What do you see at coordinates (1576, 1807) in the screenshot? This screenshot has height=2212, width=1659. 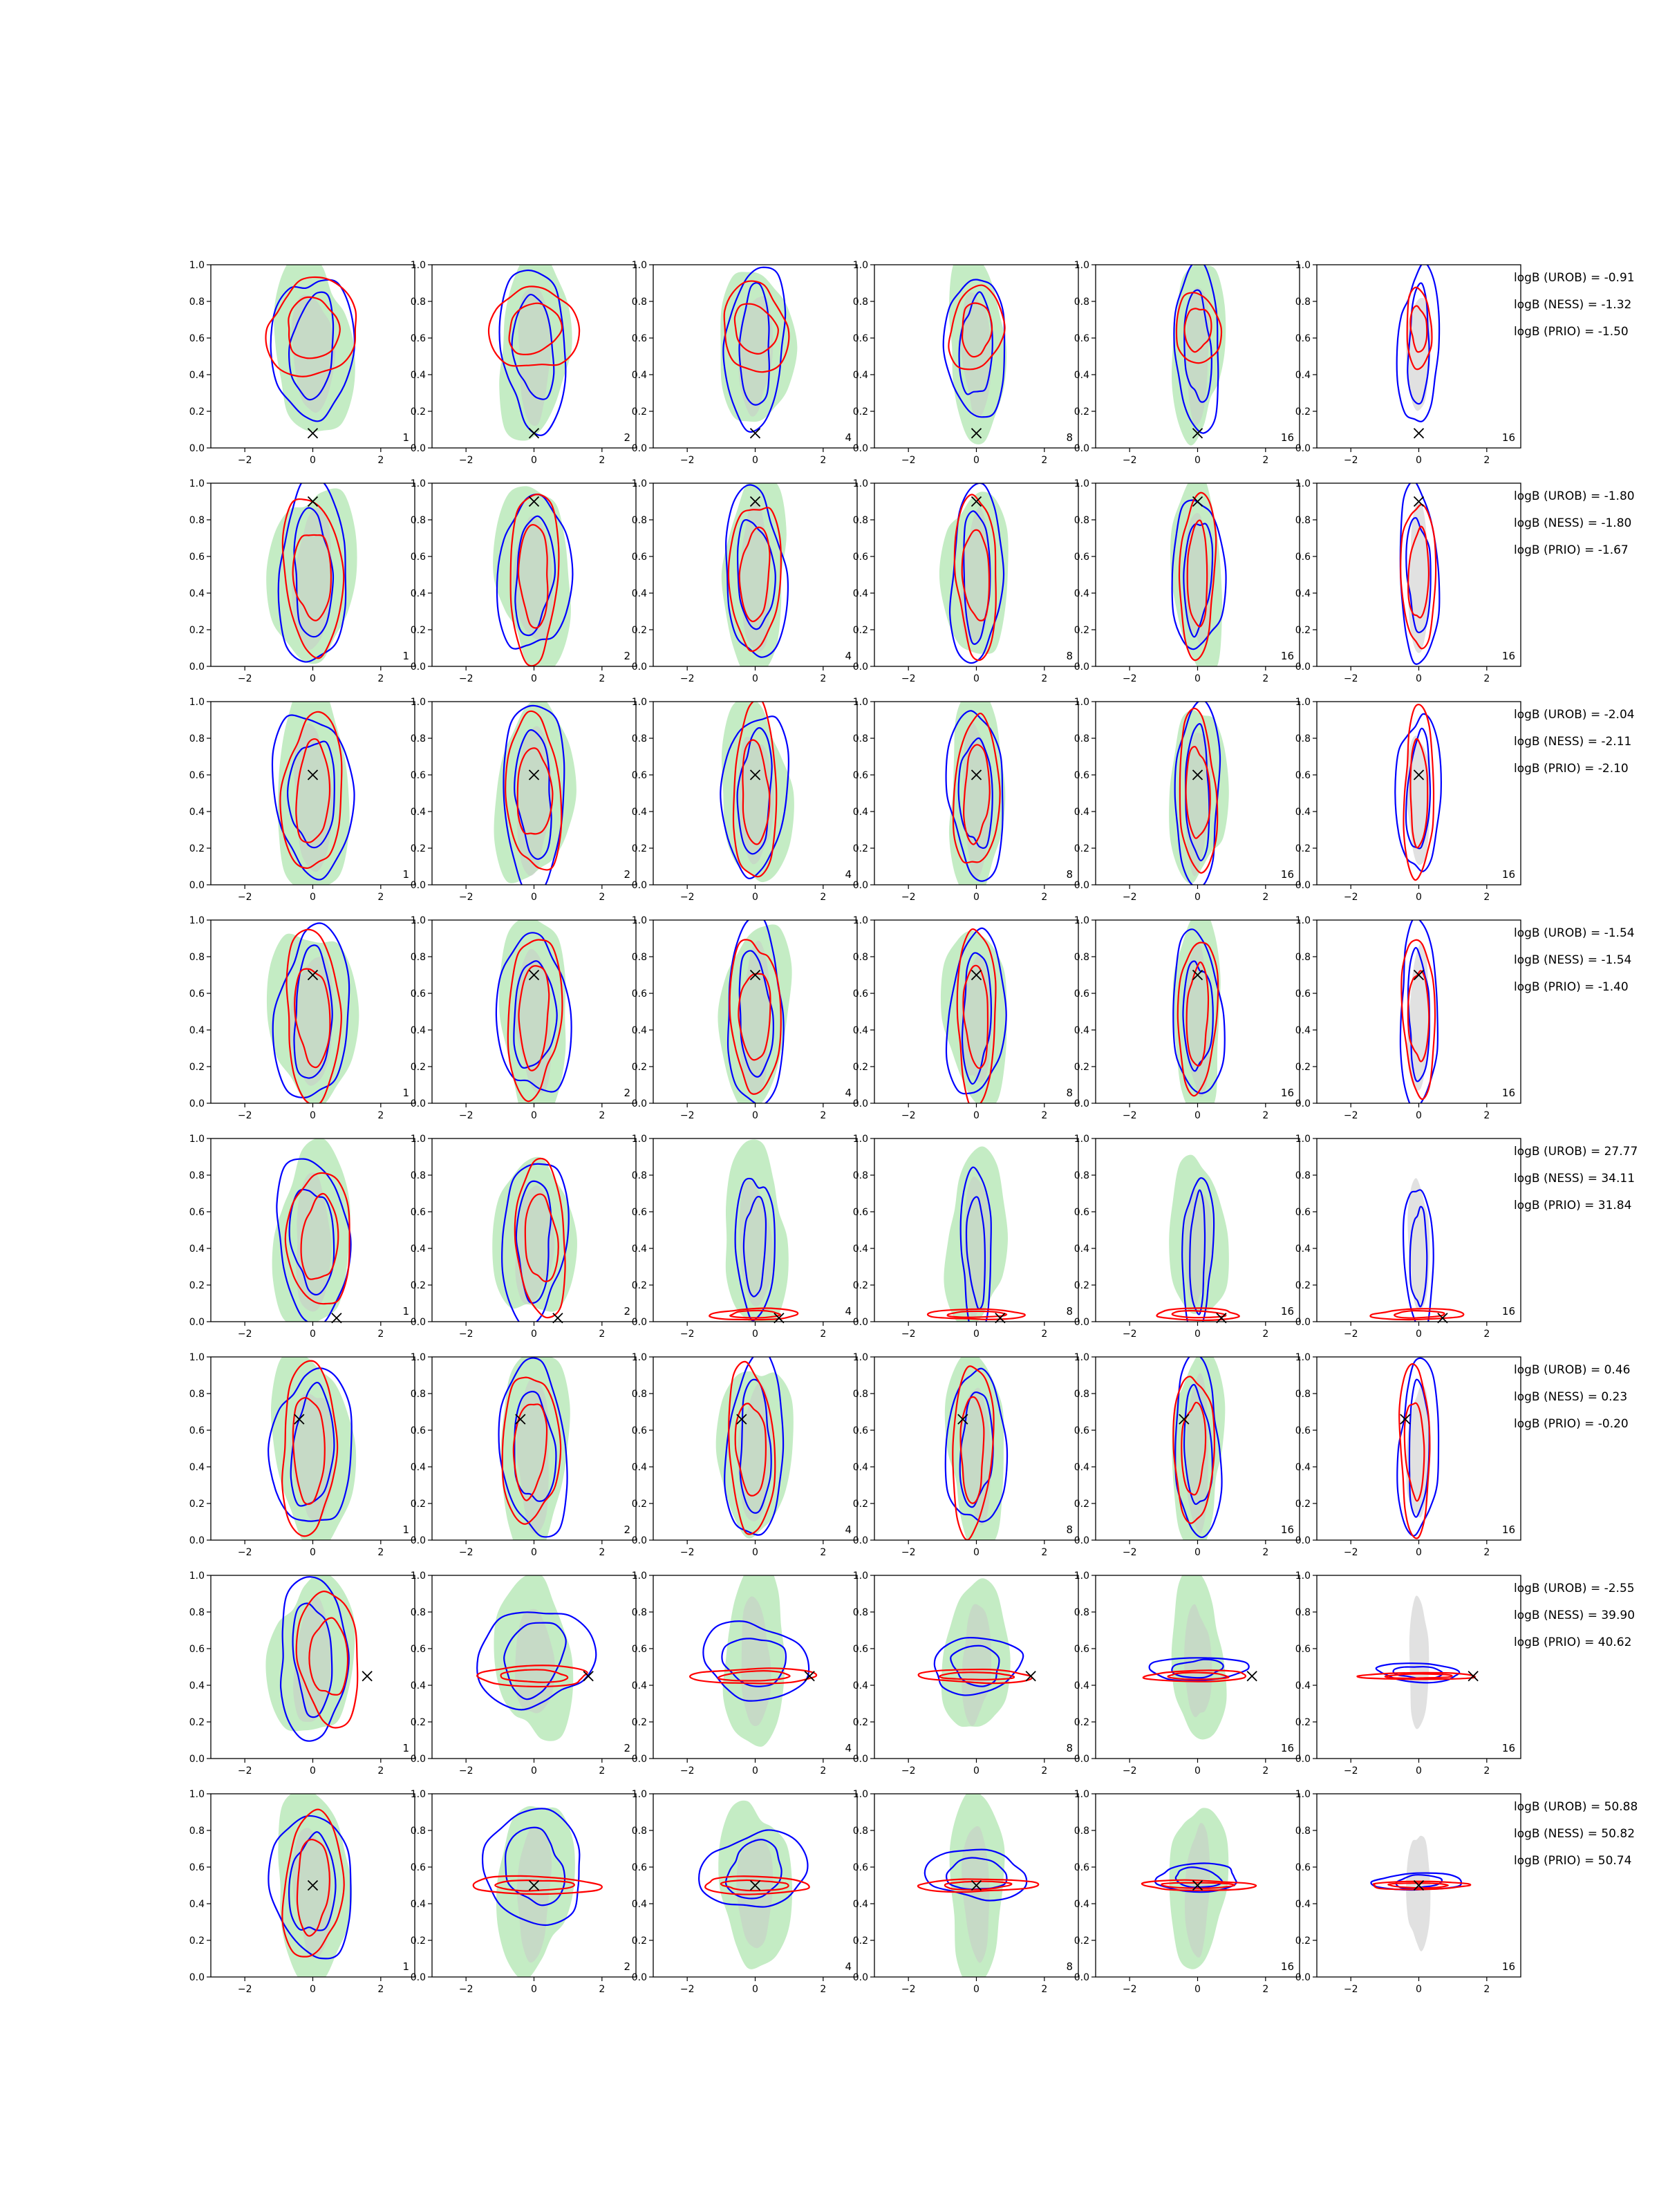 I see `logb-annotation: logB (UROB) = 50.88` at bounding box center [1576, 1807].